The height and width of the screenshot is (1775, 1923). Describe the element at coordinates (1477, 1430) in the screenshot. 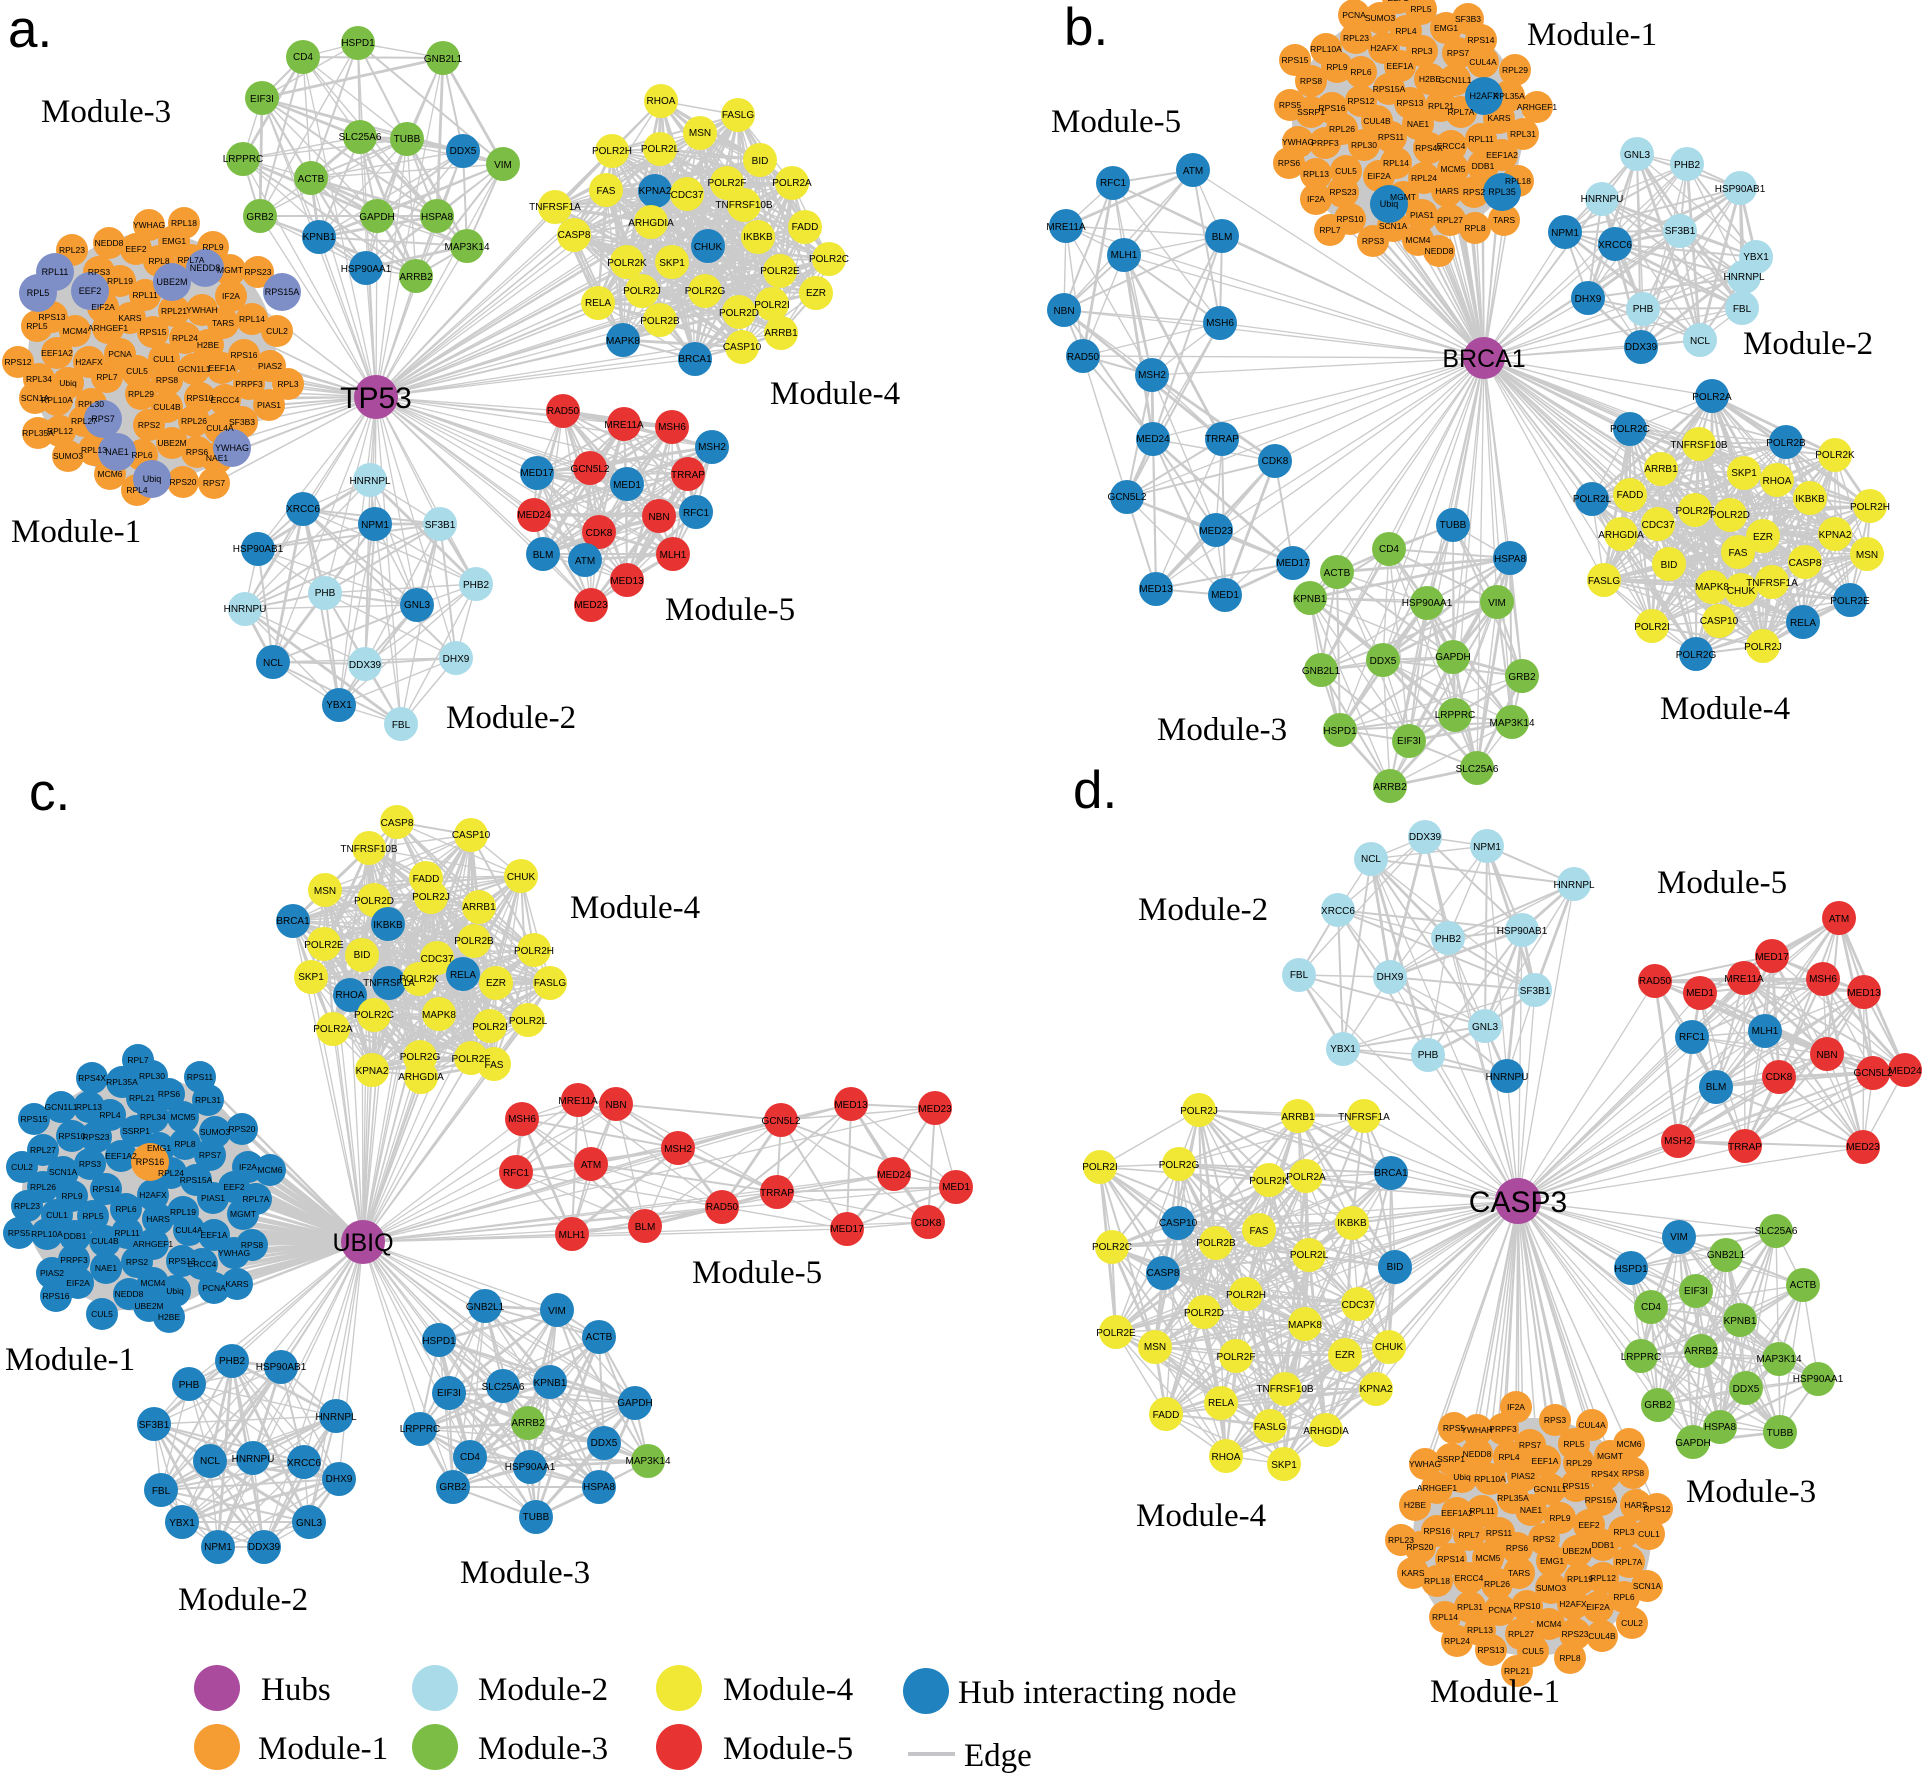

I see `svg-text: YWHAH` at that location.